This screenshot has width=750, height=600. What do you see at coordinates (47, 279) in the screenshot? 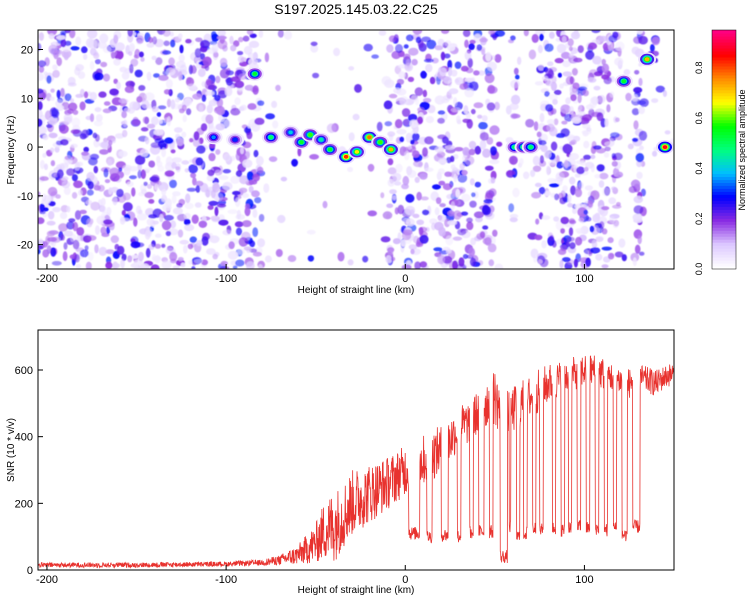
I see `spectrogram-x-tick-label: -200` at bounding box center [47, 279].